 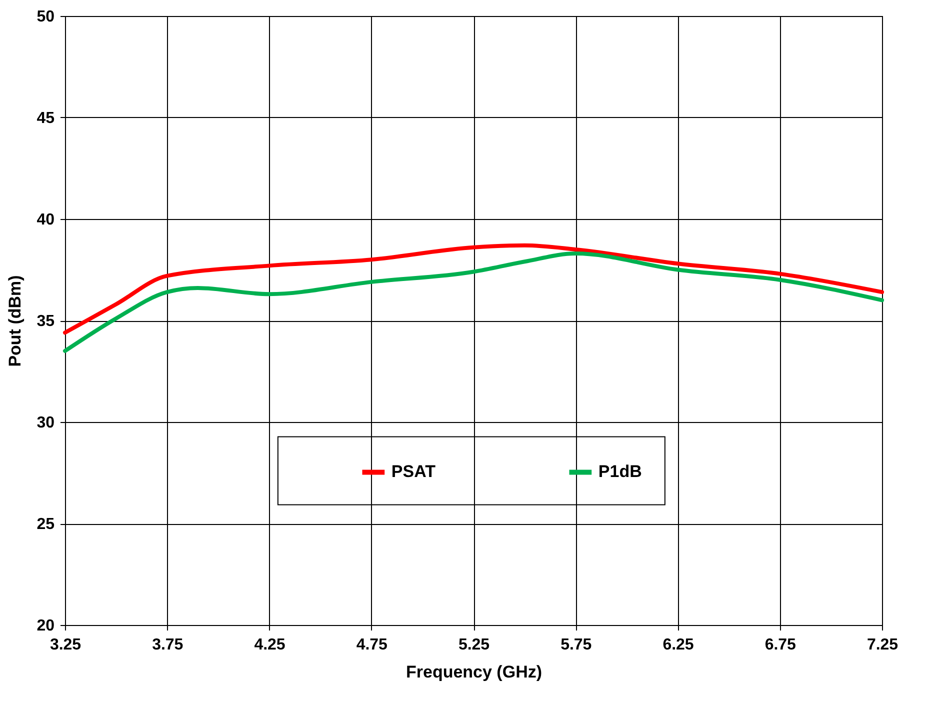 I want to click on y-tick-label: 20, so click(x=45, y=626).